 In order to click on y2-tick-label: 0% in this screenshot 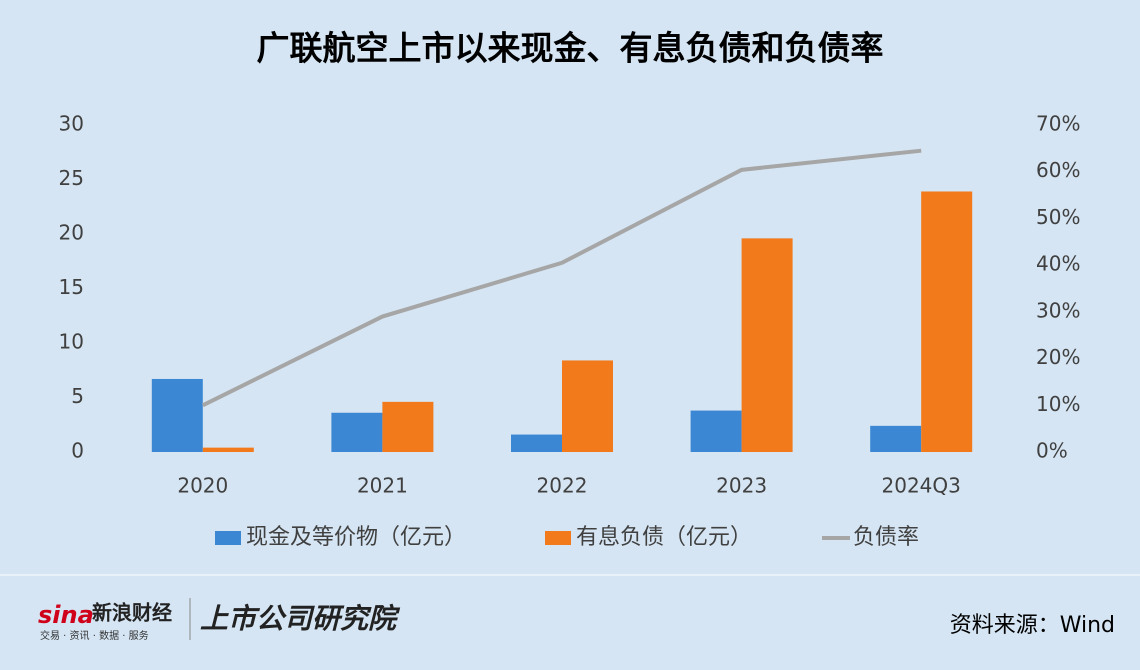, I will do `click(1052, 451)`.